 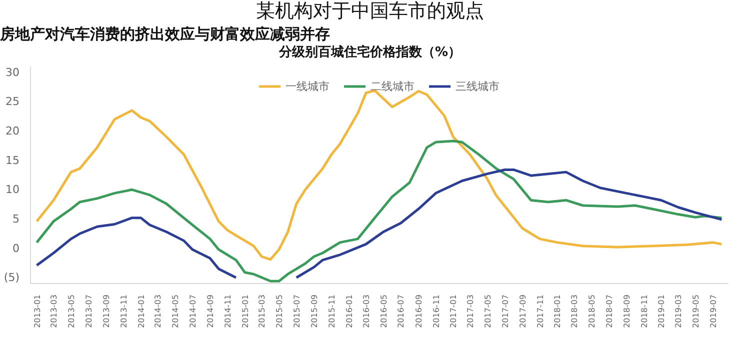 What do you see at coordinates (661, 311) in the screenshot?
I see `x-tick-label: 2019-01` at bounding box center [661, 311].